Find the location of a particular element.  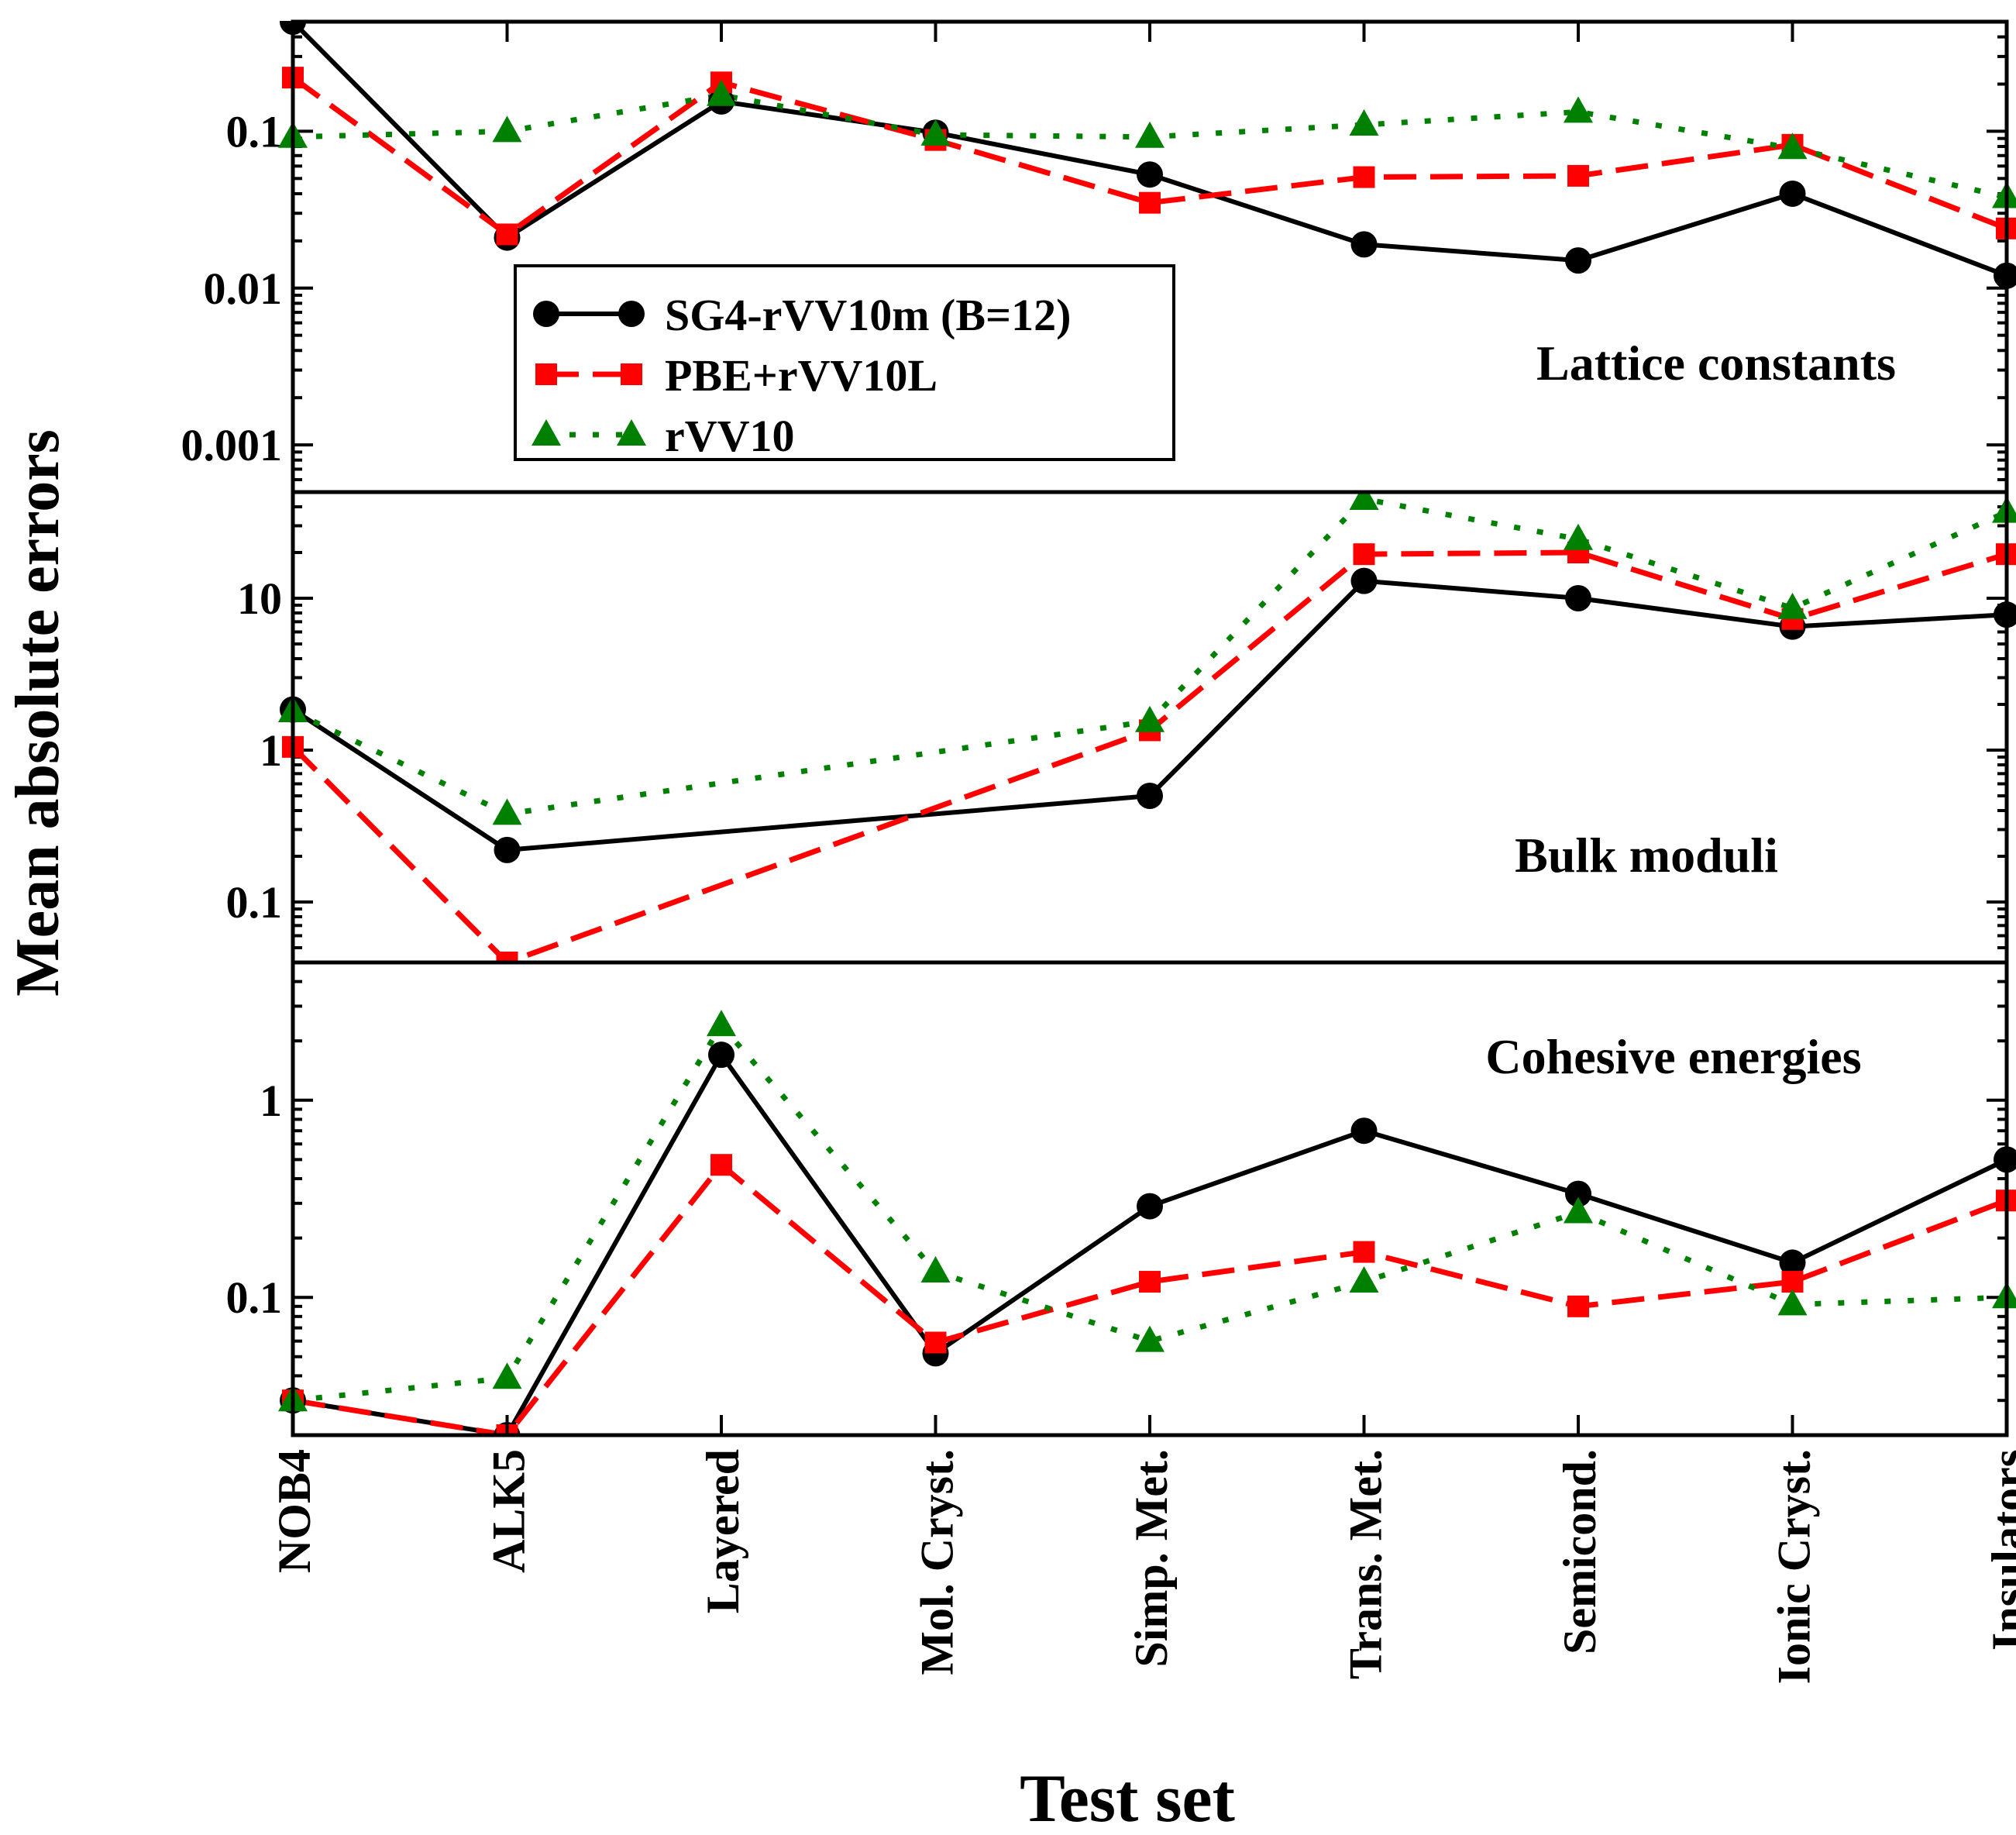

x-tick-label: Simp. Met. is located at coordinates (1152, 1558).